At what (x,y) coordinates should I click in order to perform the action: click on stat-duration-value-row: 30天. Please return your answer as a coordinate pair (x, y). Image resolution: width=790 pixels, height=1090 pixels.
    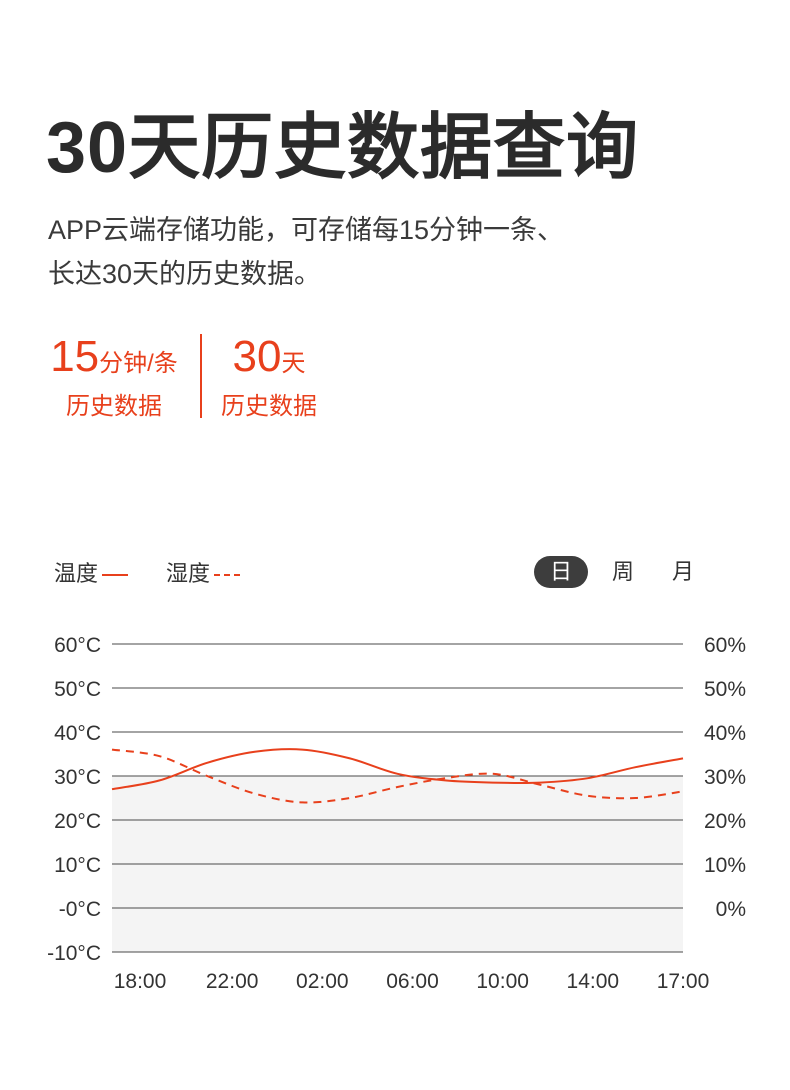
    Looking at the image, I should click on (269, 360).